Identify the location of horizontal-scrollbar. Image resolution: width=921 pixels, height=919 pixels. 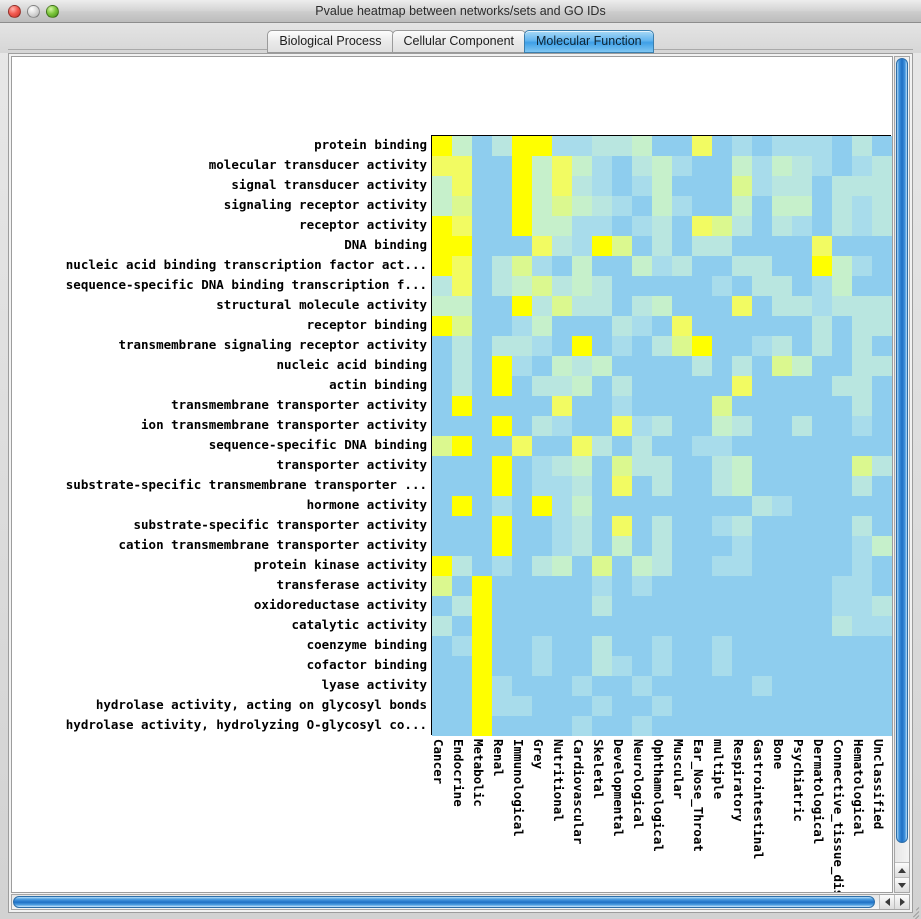
(460, 902).